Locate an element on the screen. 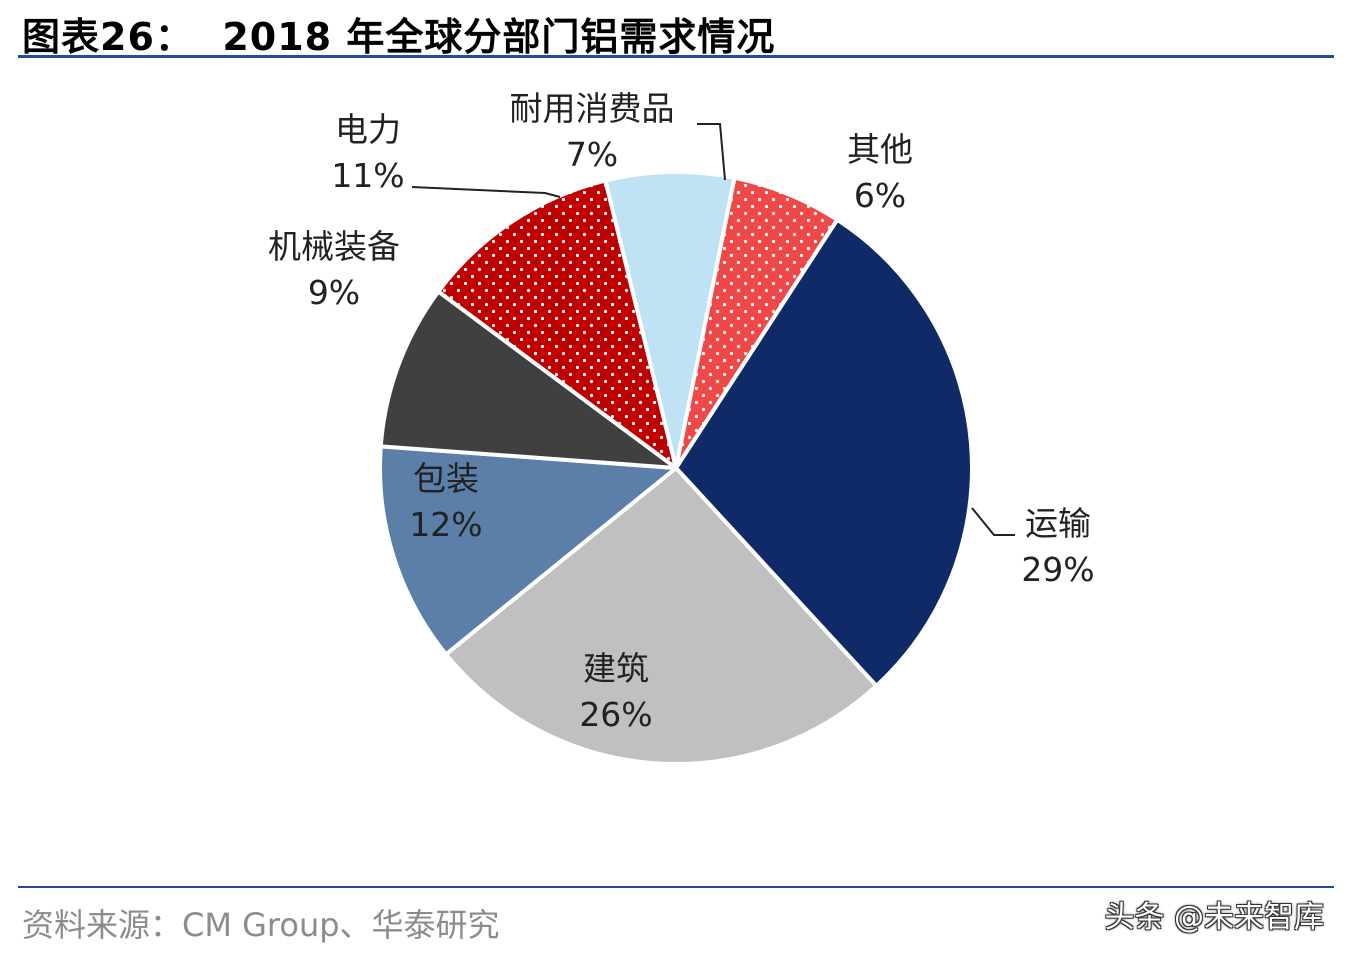 The width and height of the screenshot is (1350, 956). slice-value-transport: 29% is located at coordinates (1057, 569).